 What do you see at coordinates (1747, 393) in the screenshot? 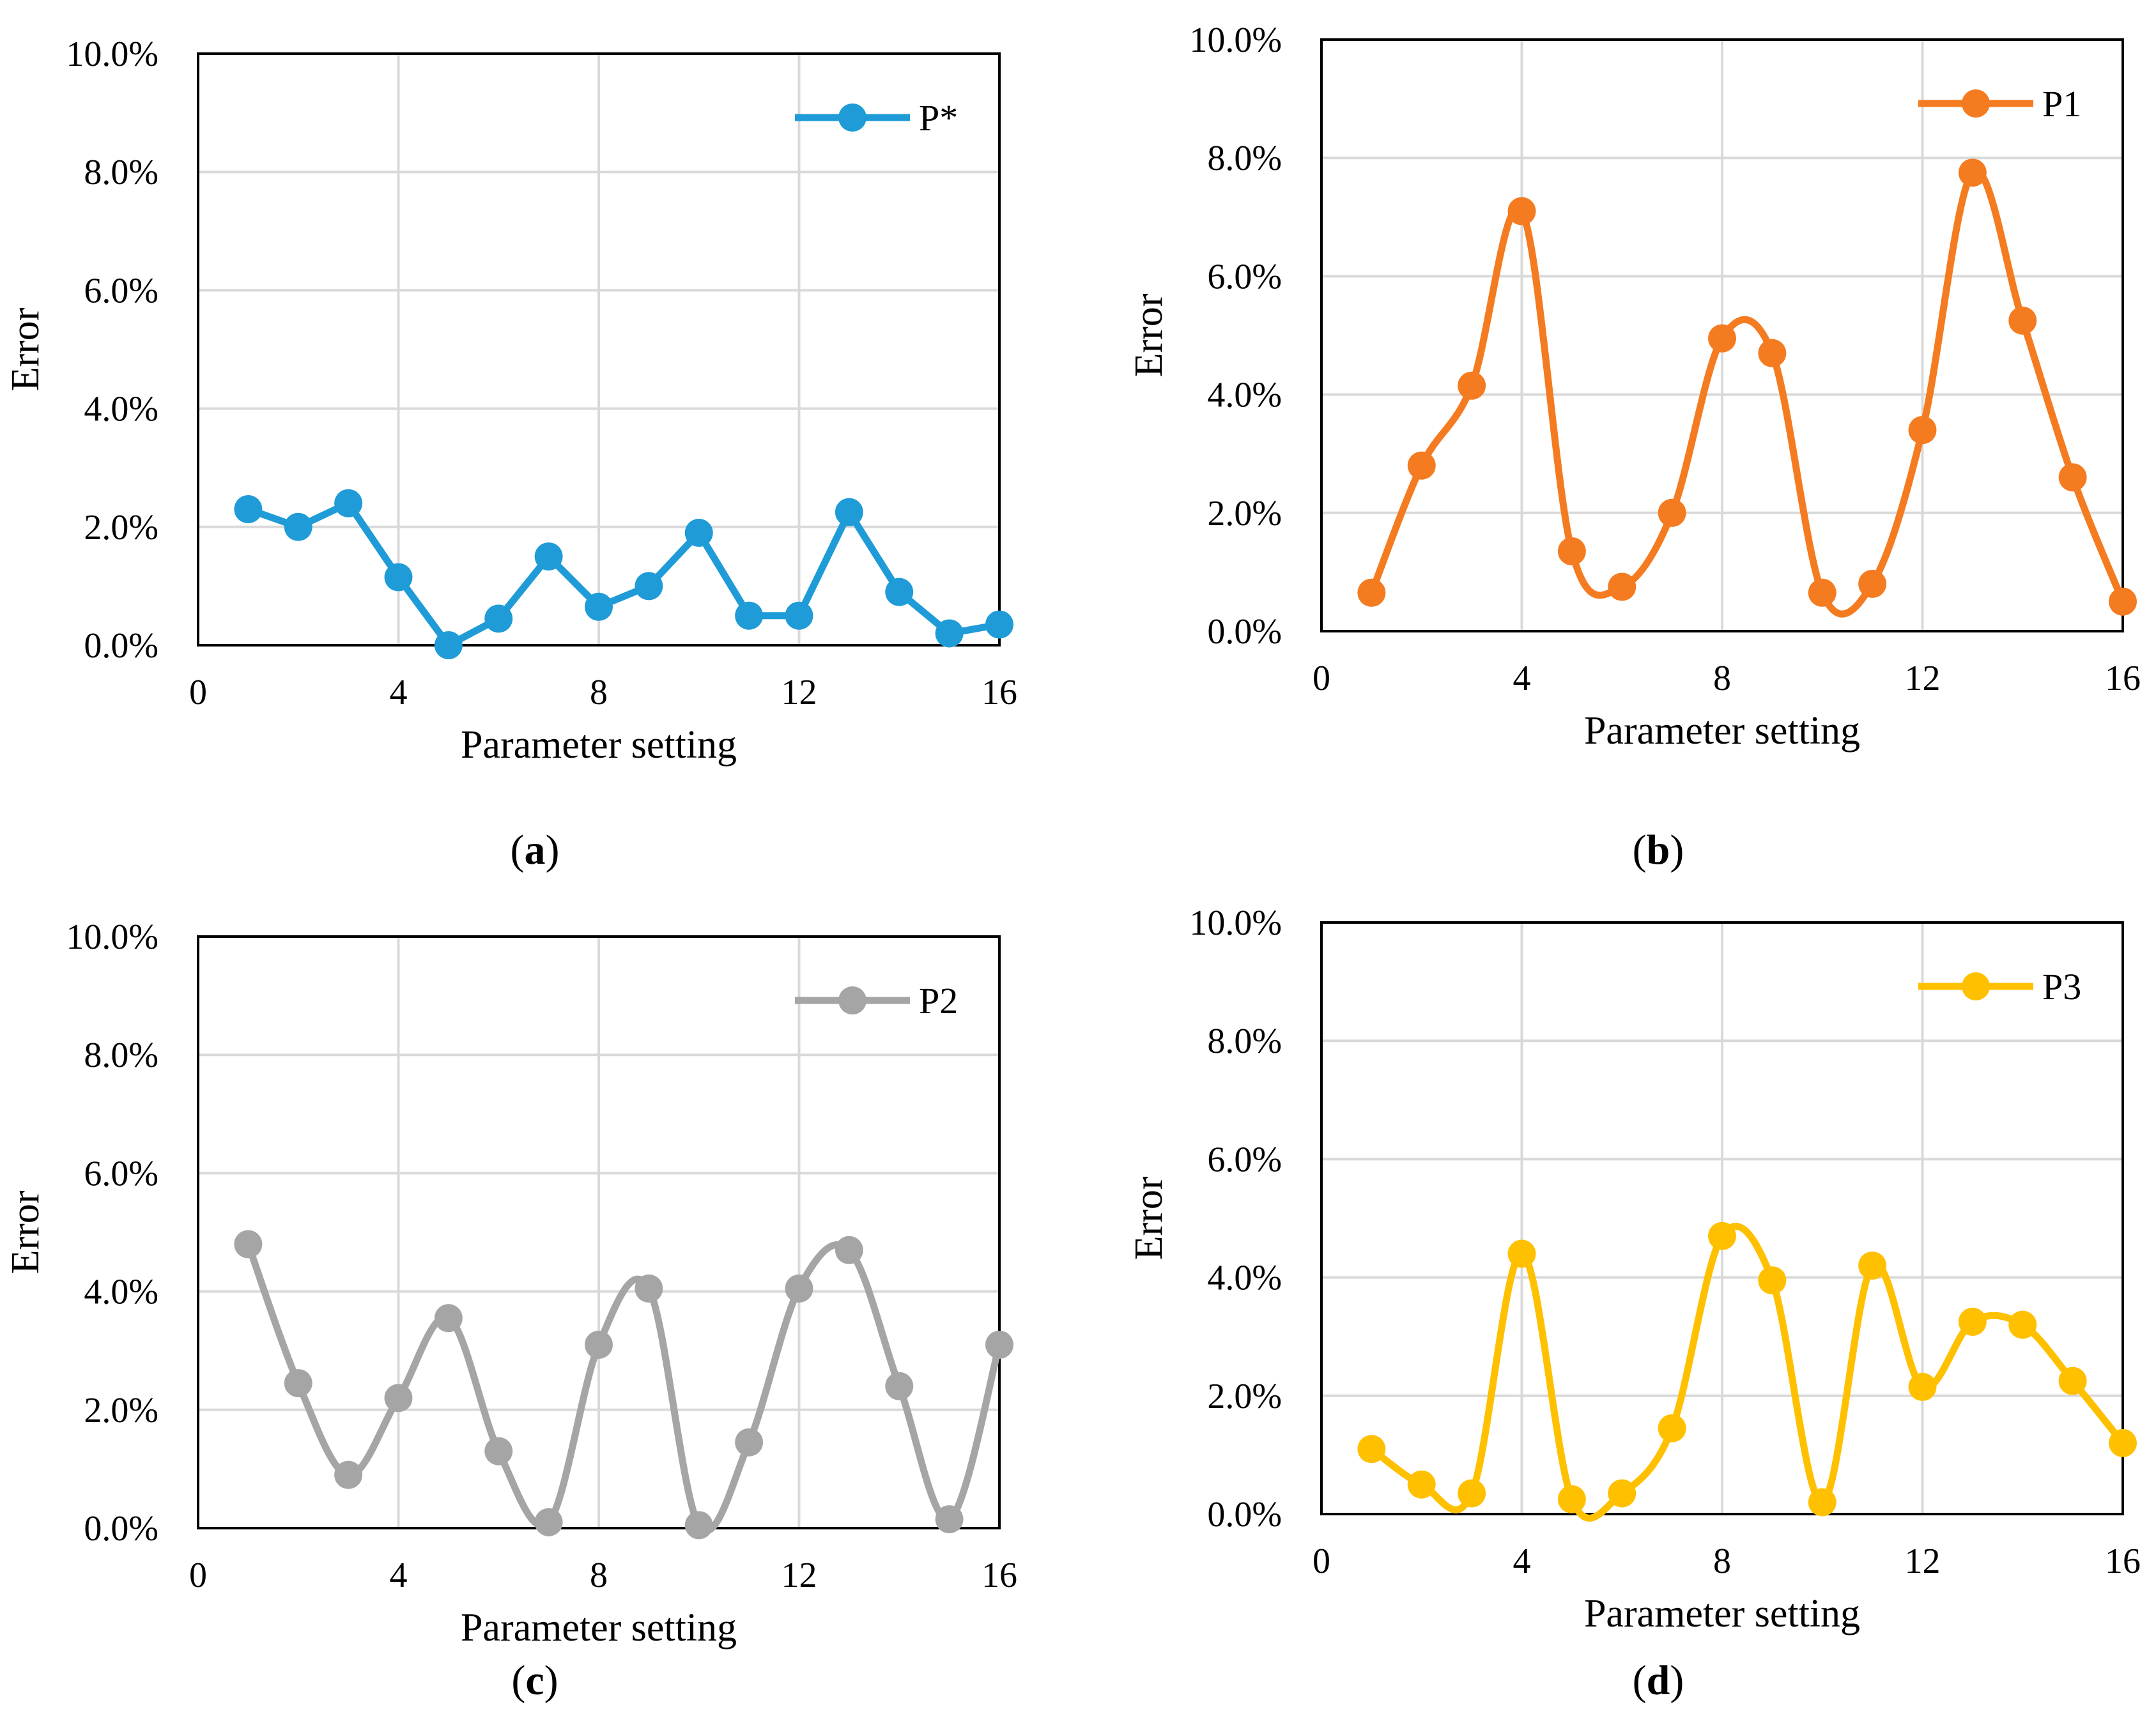
I see `series-line-P1` at bounding box center [1747, 393].